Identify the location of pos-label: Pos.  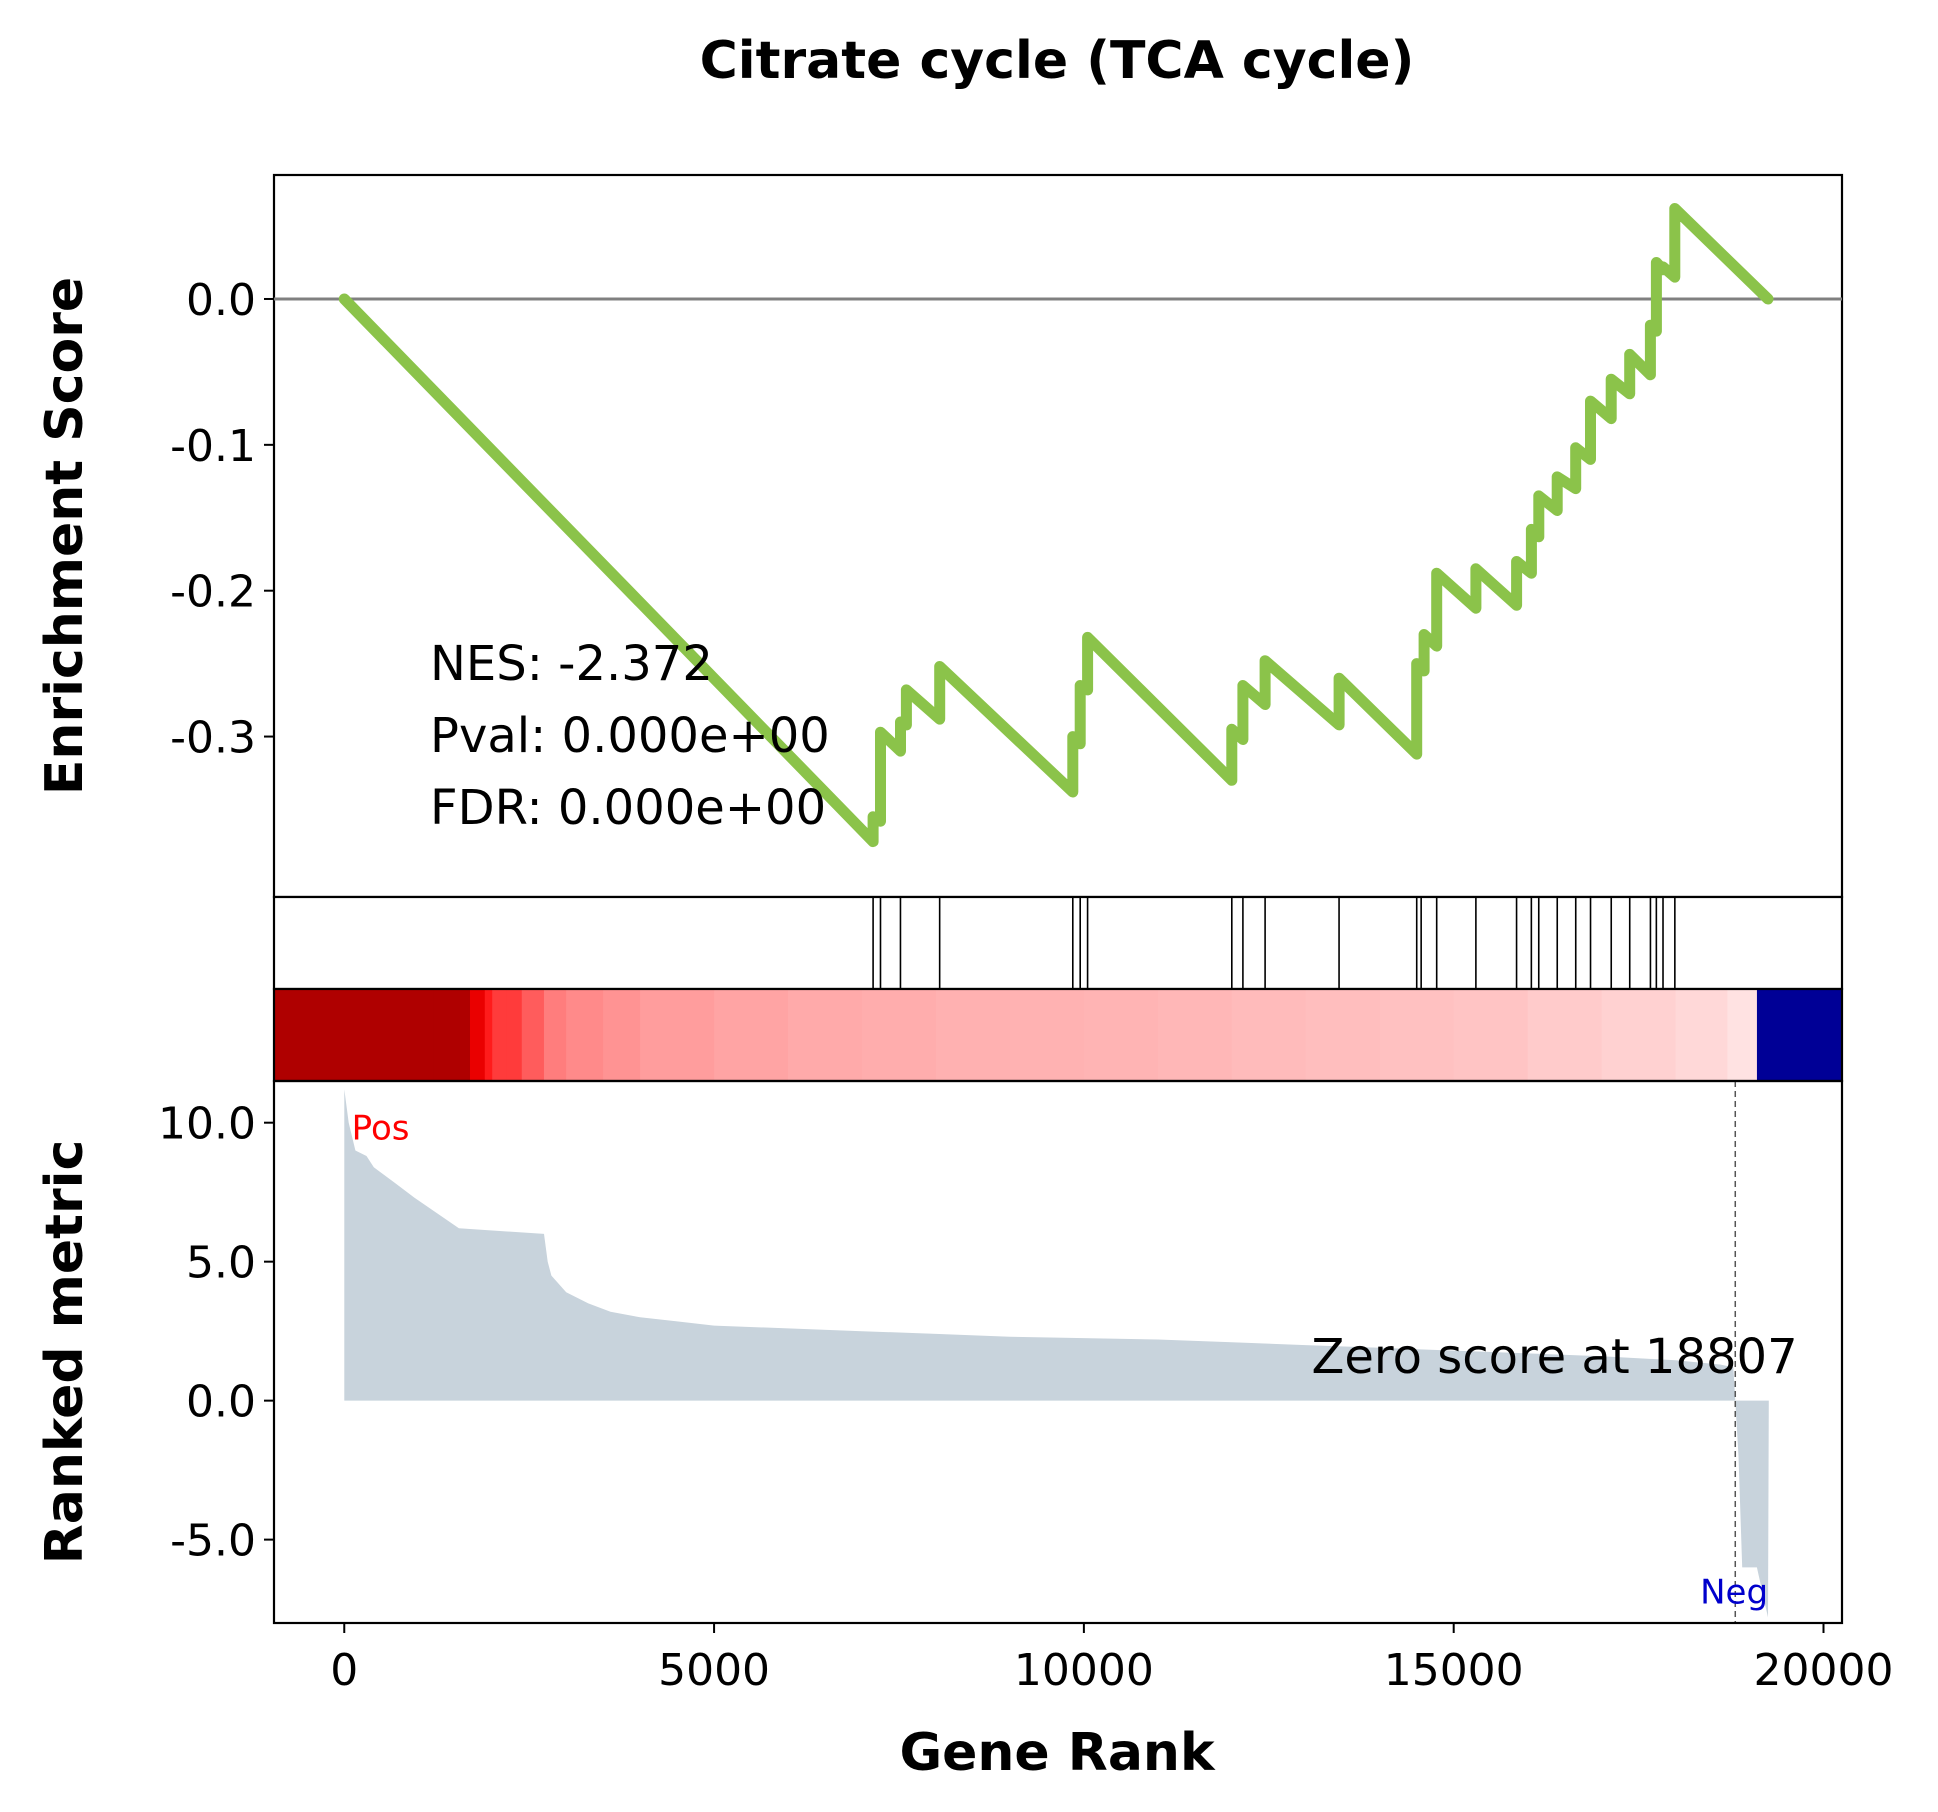
(381, 1128).